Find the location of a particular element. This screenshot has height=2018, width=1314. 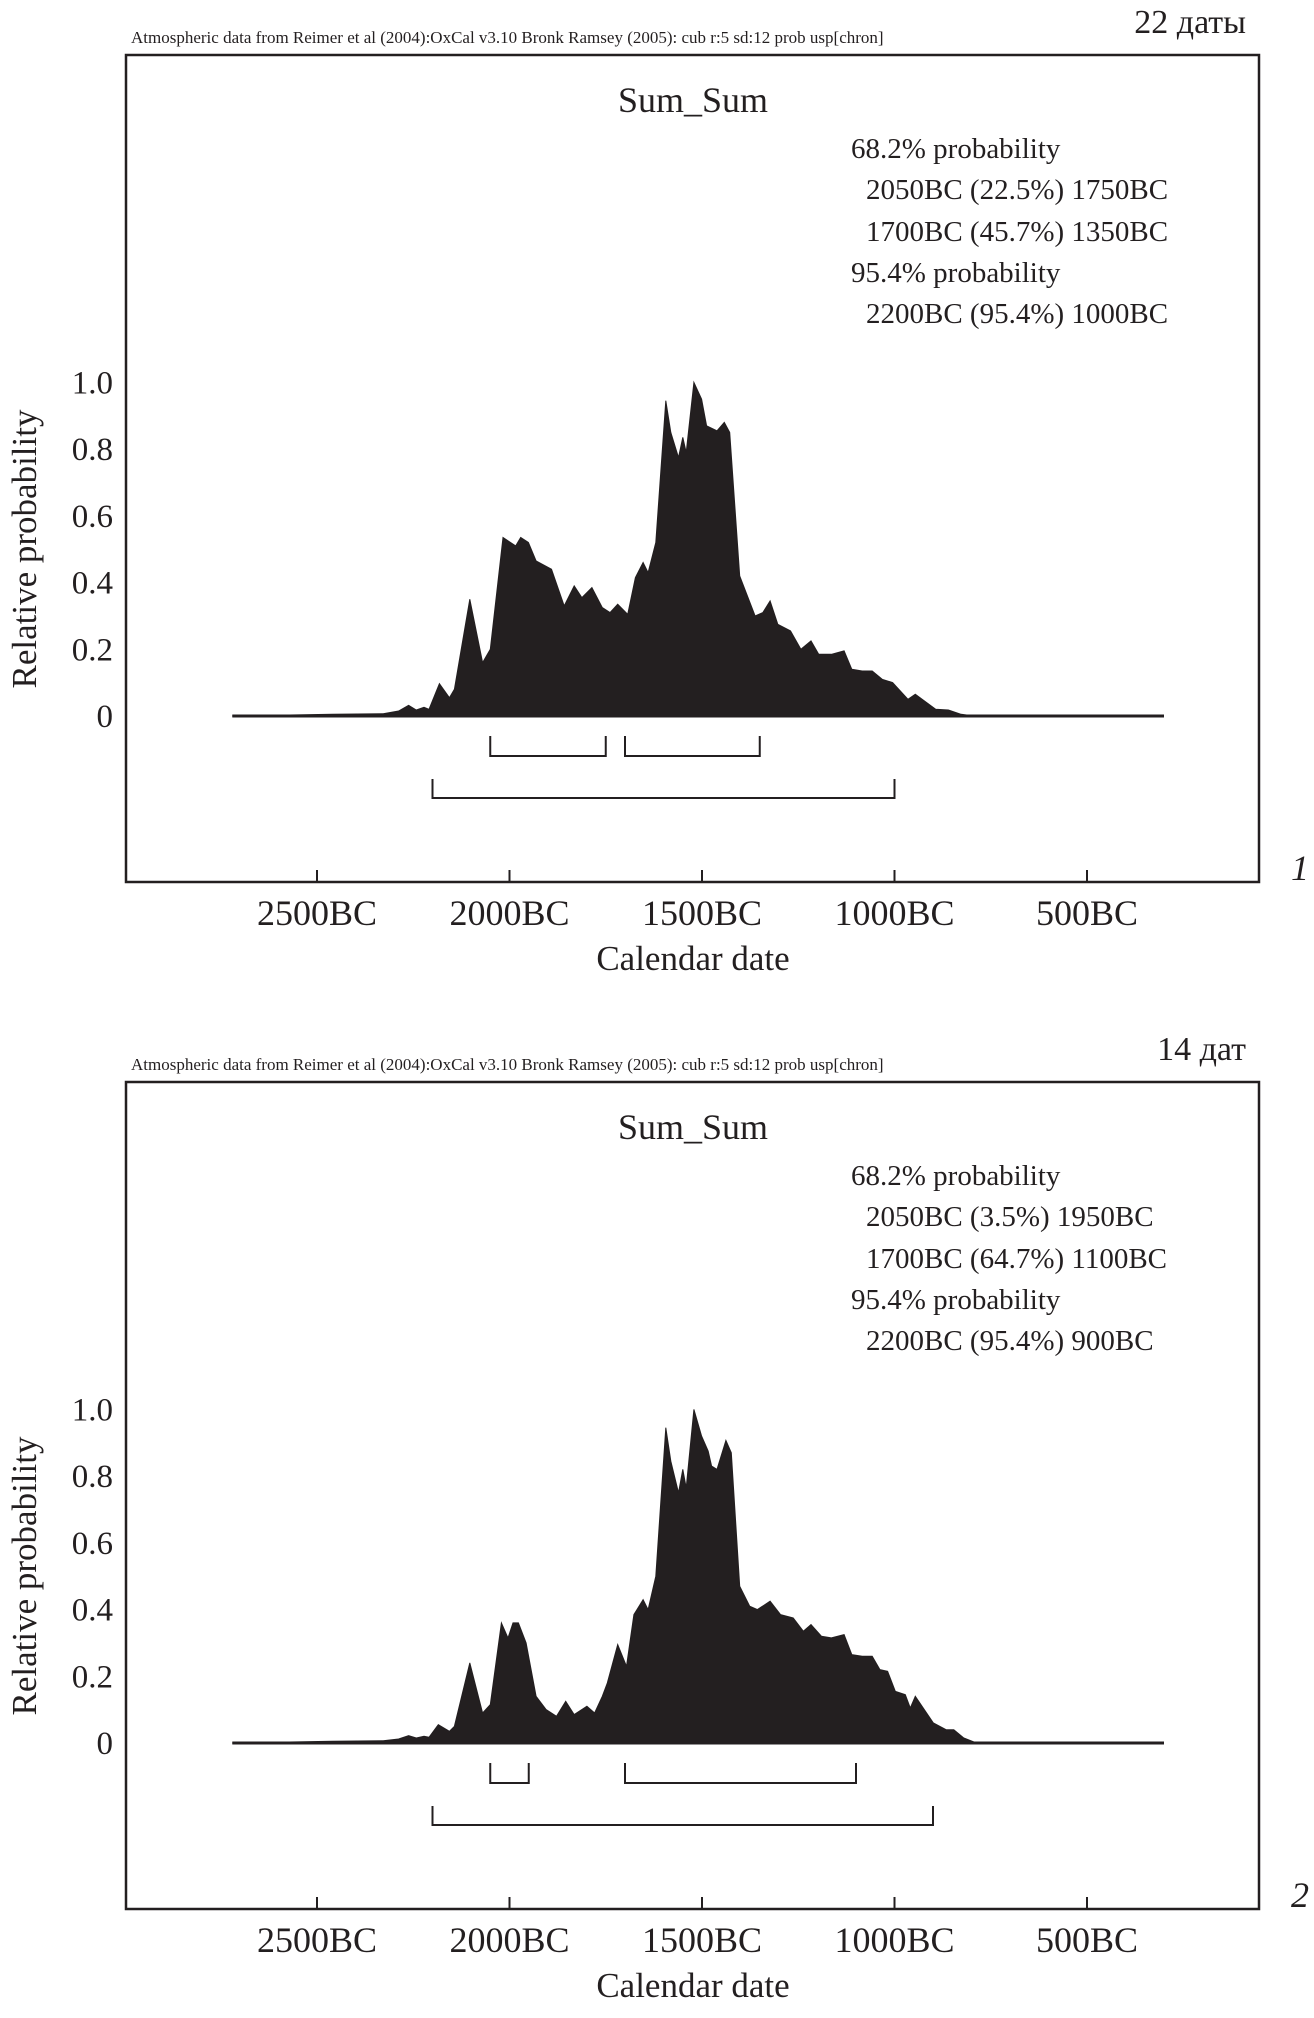

legend-line: 1700BC (45.7%) 1350BC is located at coordinates (1017, 232).